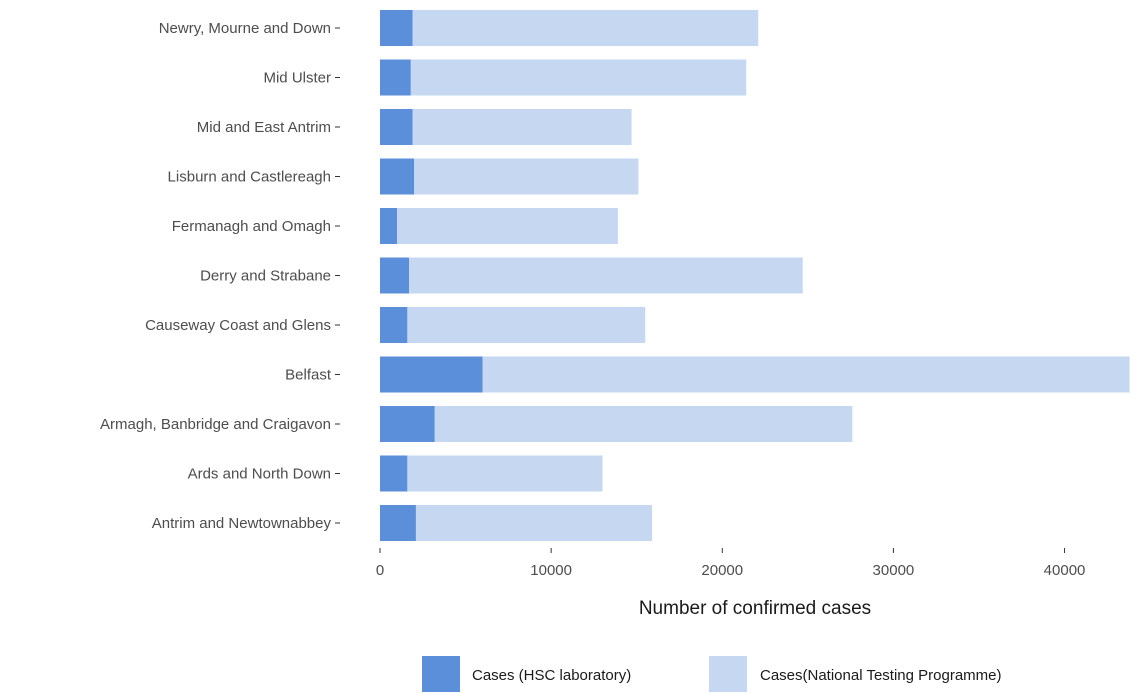 The width and height of the screenshot is (1133, 693). I want to click on x-tick-label: 10000, so click(551, 570).